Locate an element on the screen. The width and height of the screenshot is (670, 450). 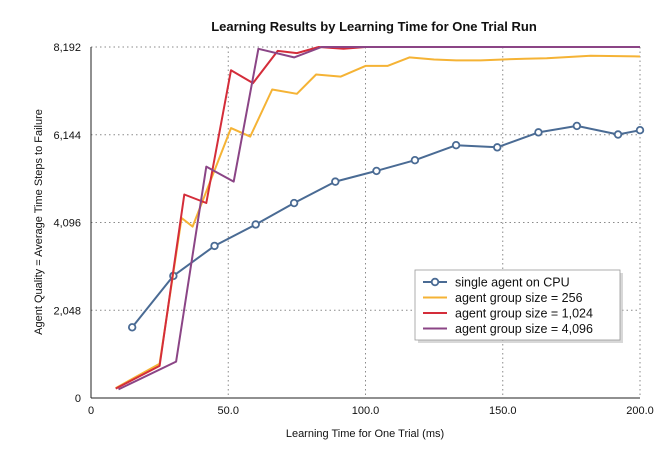
x-tick-label: 100.0 is located at coordinates (366, 411).